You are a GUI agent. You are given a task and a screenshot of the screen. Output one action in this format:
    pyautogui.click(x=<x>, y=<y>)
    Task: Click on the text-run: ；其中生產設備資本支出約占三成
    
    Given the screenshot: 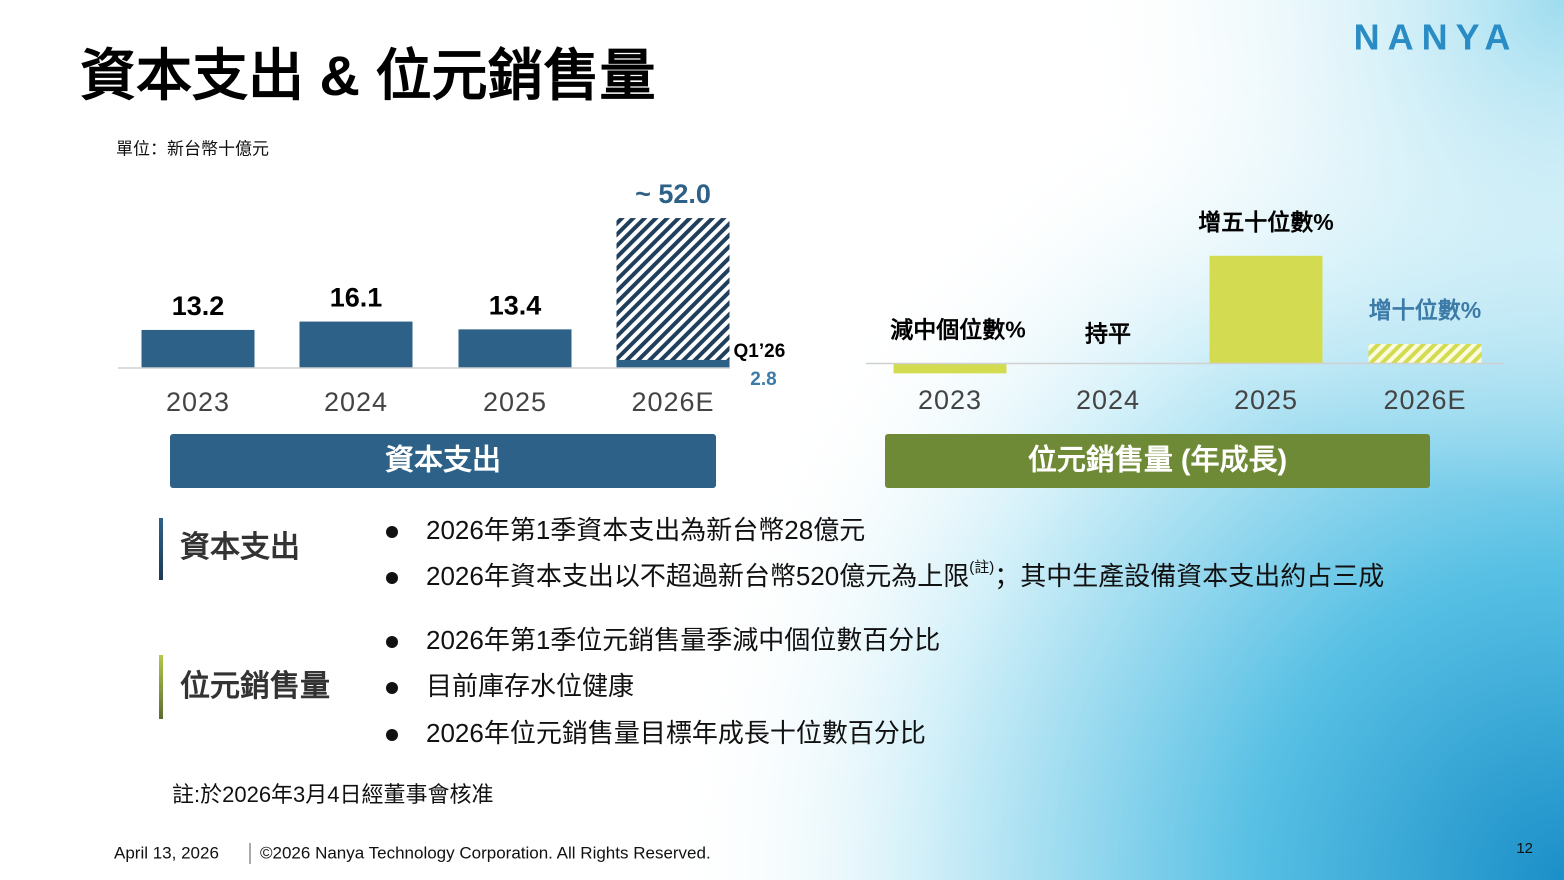 What is the action you would take?
    pyautogui.click(x=1189, y=576)
    